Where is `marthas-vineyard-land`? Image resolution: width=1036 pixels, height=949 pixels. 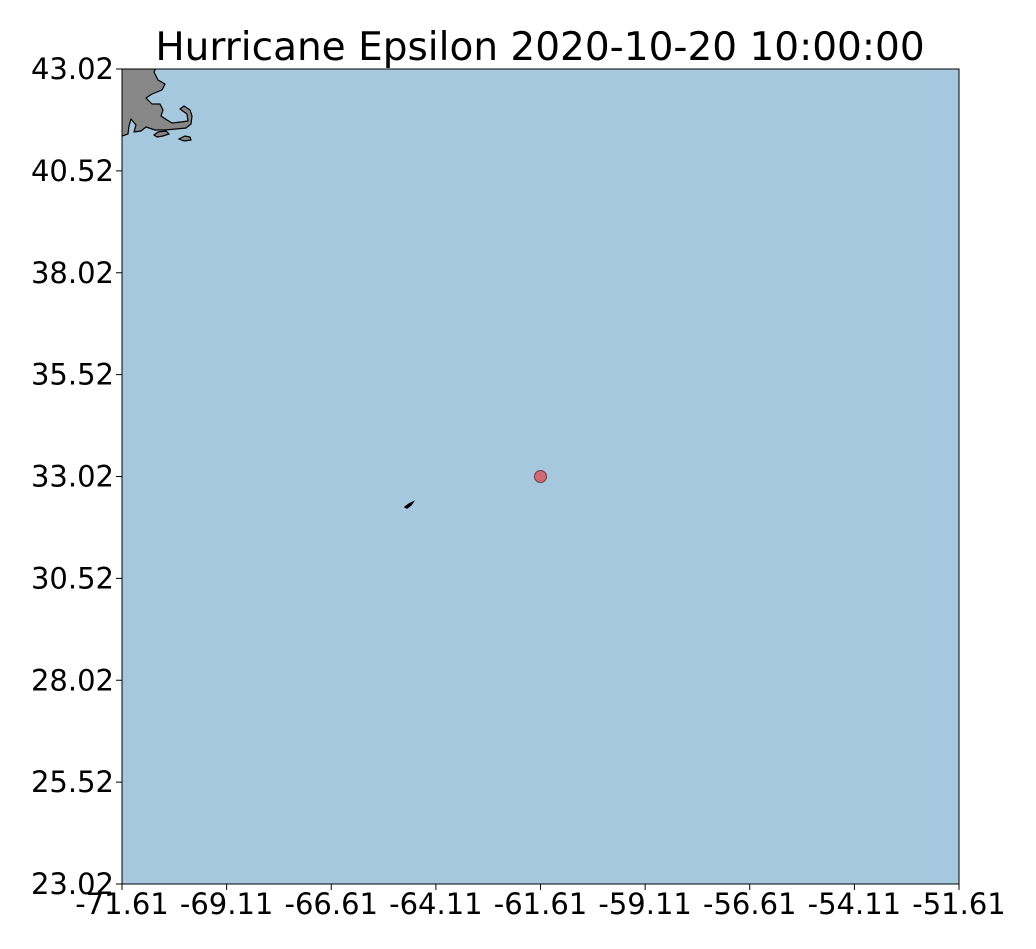
marthas-vineyard-land is located at coordinates (161, 134).